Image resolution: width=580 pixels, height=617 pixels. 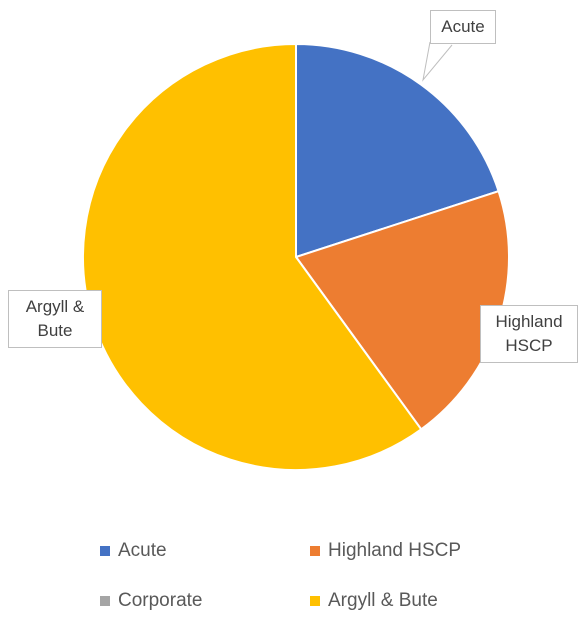 What do you see at coordinates (529, 334) in the screenshot?
I see `slice-label: Highland HSCP` at bounding box center [529, 334].